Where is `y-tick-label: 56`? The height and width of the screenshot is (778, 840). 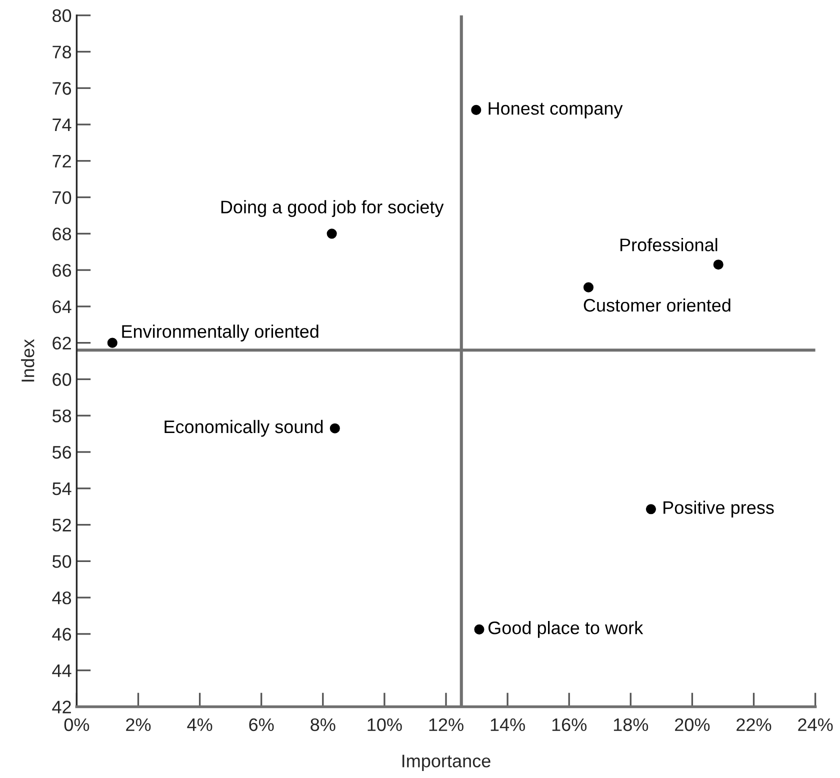
y-tick-label: 56 is located at coordinates (62, 452).